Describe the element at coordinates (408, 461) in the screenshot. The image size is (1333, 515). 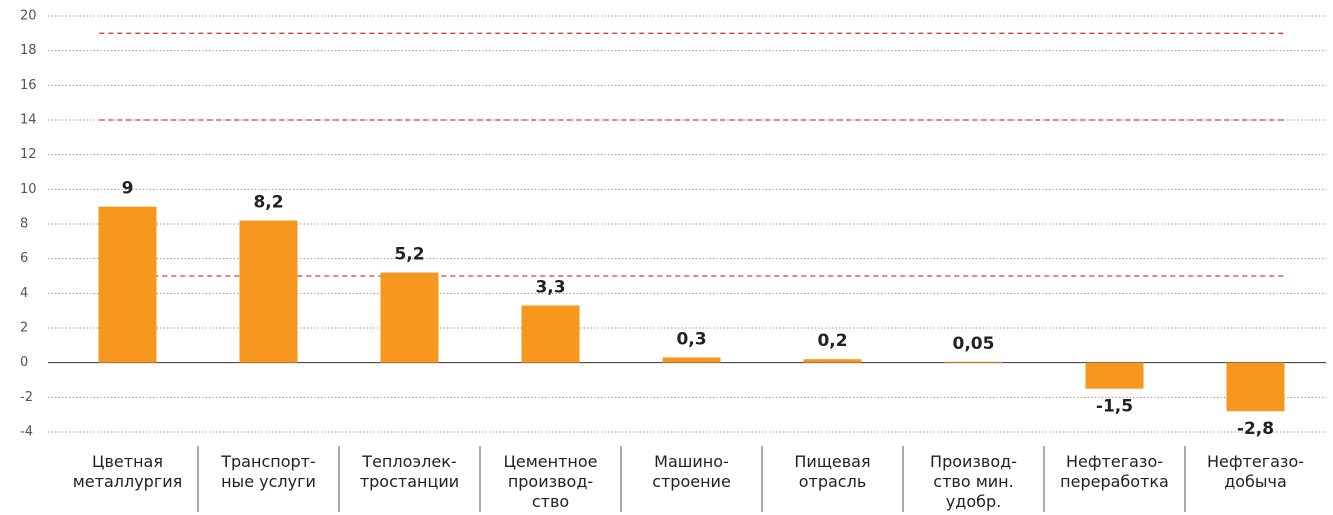
I see `x-tick-line: Теплоэлек-` at that location.